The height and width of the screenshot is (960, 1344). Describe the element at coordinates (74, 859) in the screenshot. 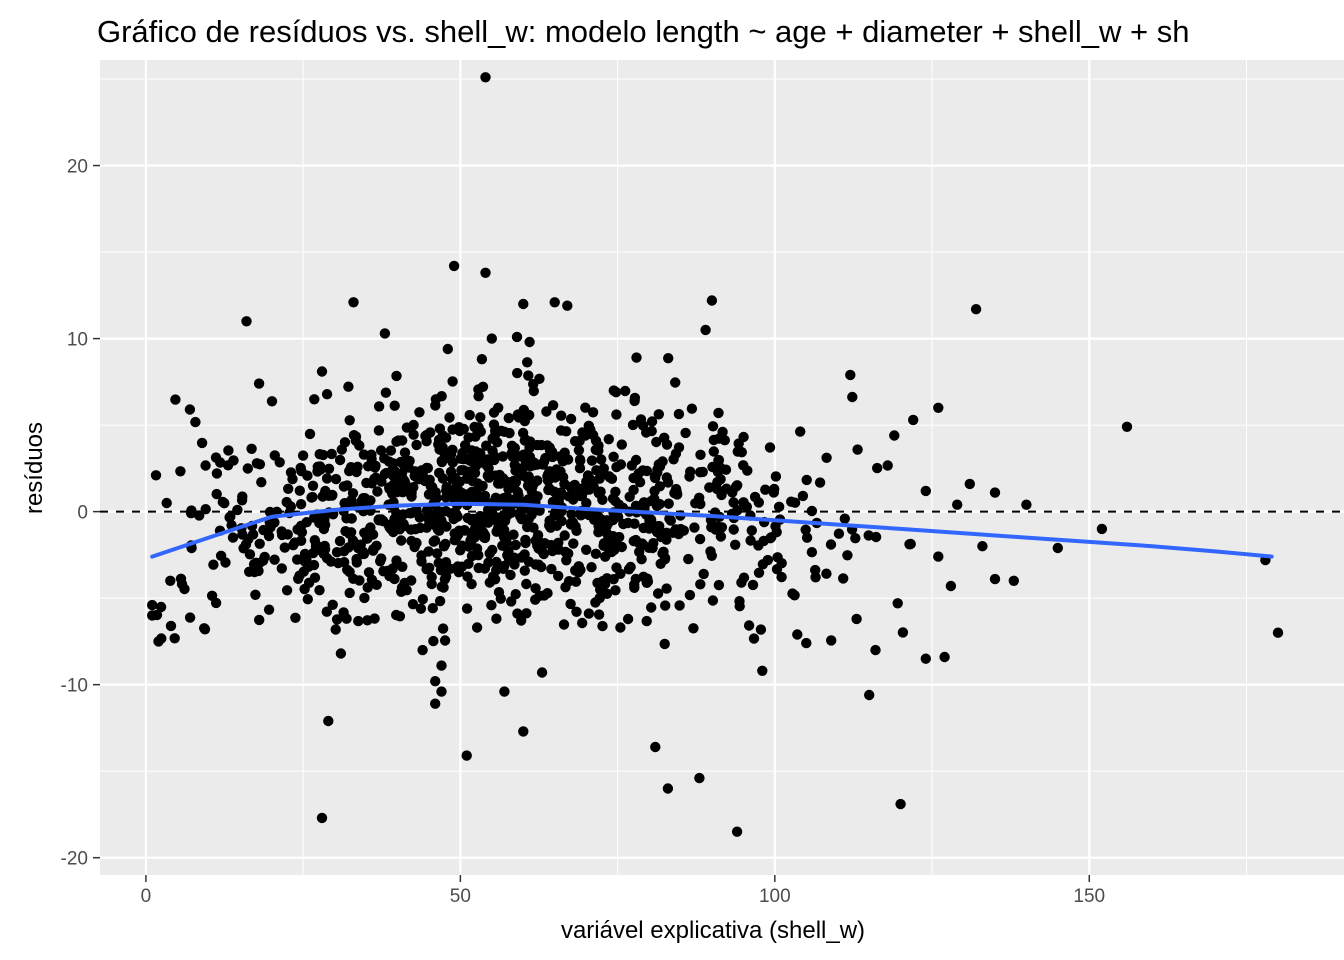

I see `y-tick-label: -20` at that location.